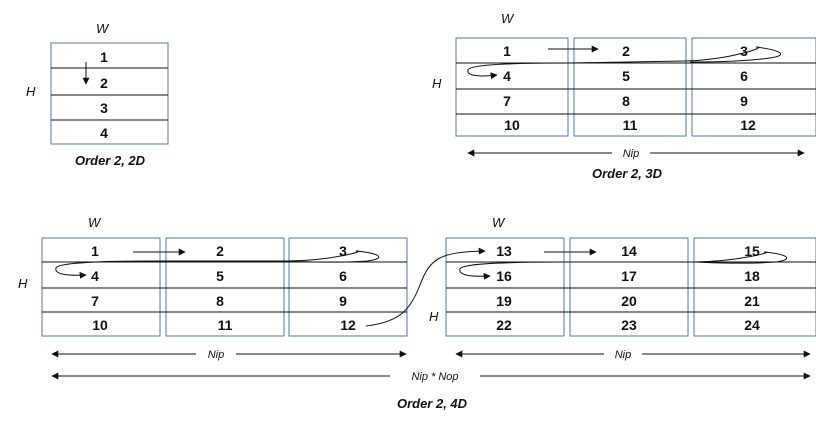 The width and height of the screenshot is (816, 428). What do you see at coordinates (95, 301) in the screenshot?
I see `cell-4d: 7` at bounding box center [95, 301].